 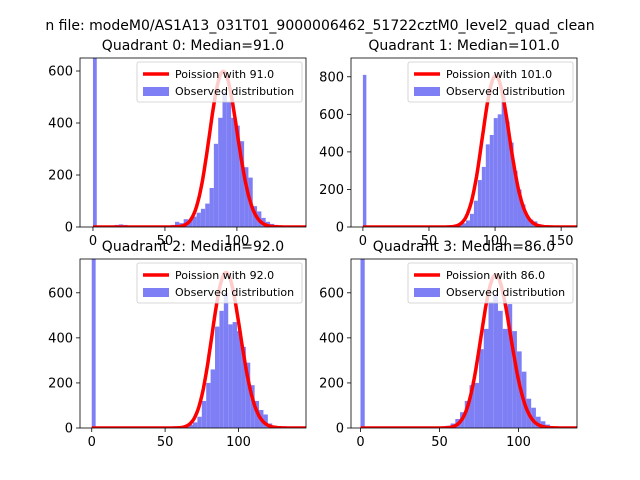 I want to click on legend-poisson-label: Poission with 86.0, so click(x=495, y=275).